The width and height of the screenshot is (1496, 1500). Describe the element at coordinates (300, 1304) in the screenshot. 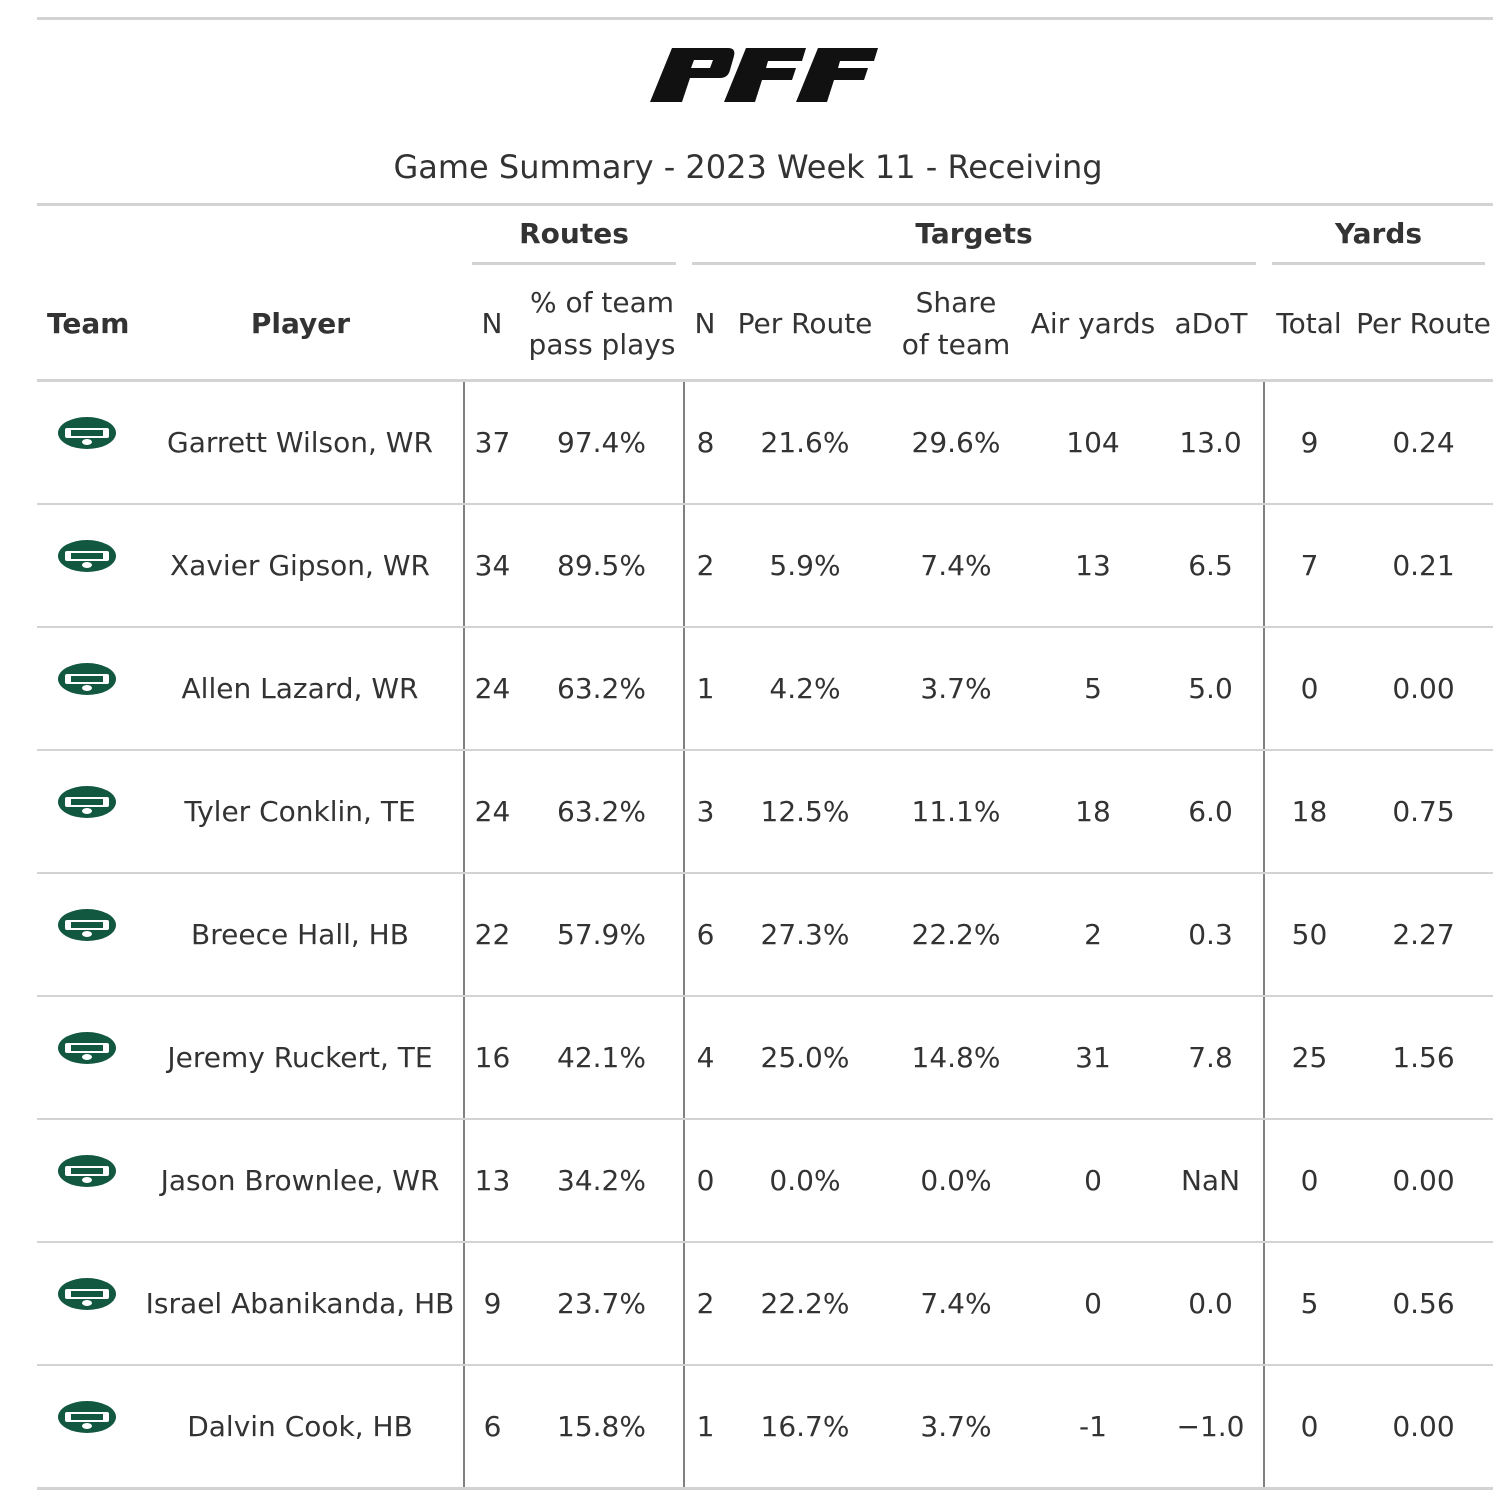

I see `cell-player: Israel Abanikanda, HB` at that location.